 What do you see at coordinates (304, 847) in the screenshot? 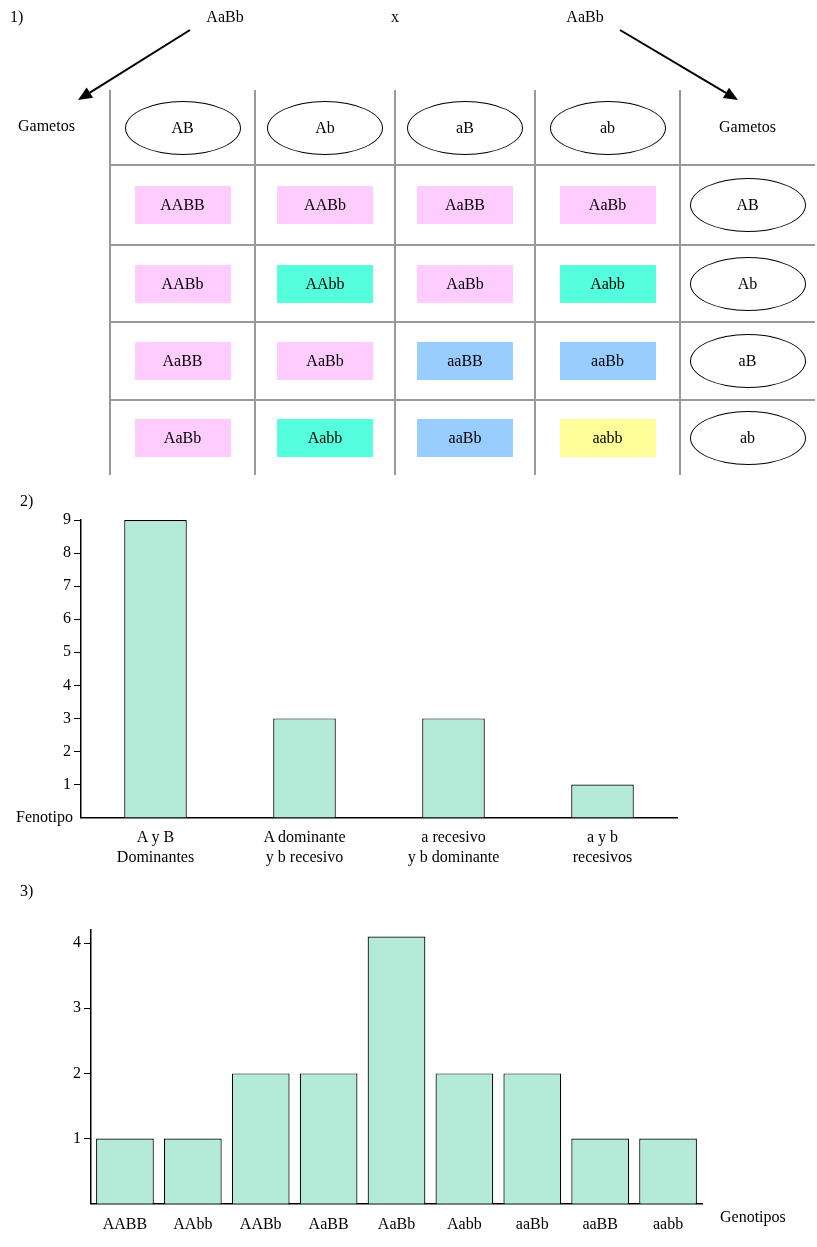
I see `x-tick-label: A dominante y b recesivo` at bounding box center [304, 847].